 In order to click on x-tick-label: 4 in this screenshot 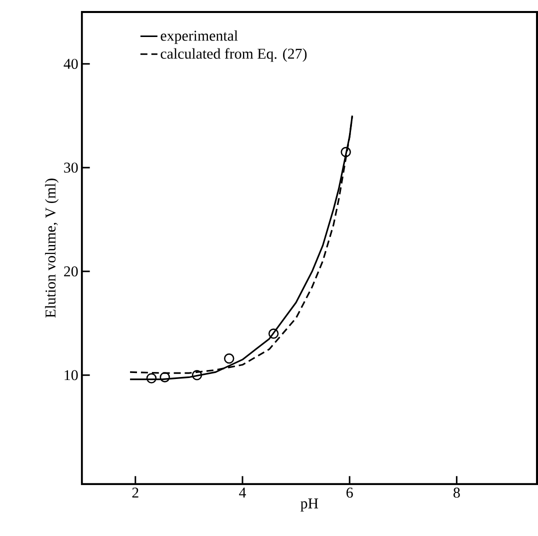, I will do `click(242, 493)`.